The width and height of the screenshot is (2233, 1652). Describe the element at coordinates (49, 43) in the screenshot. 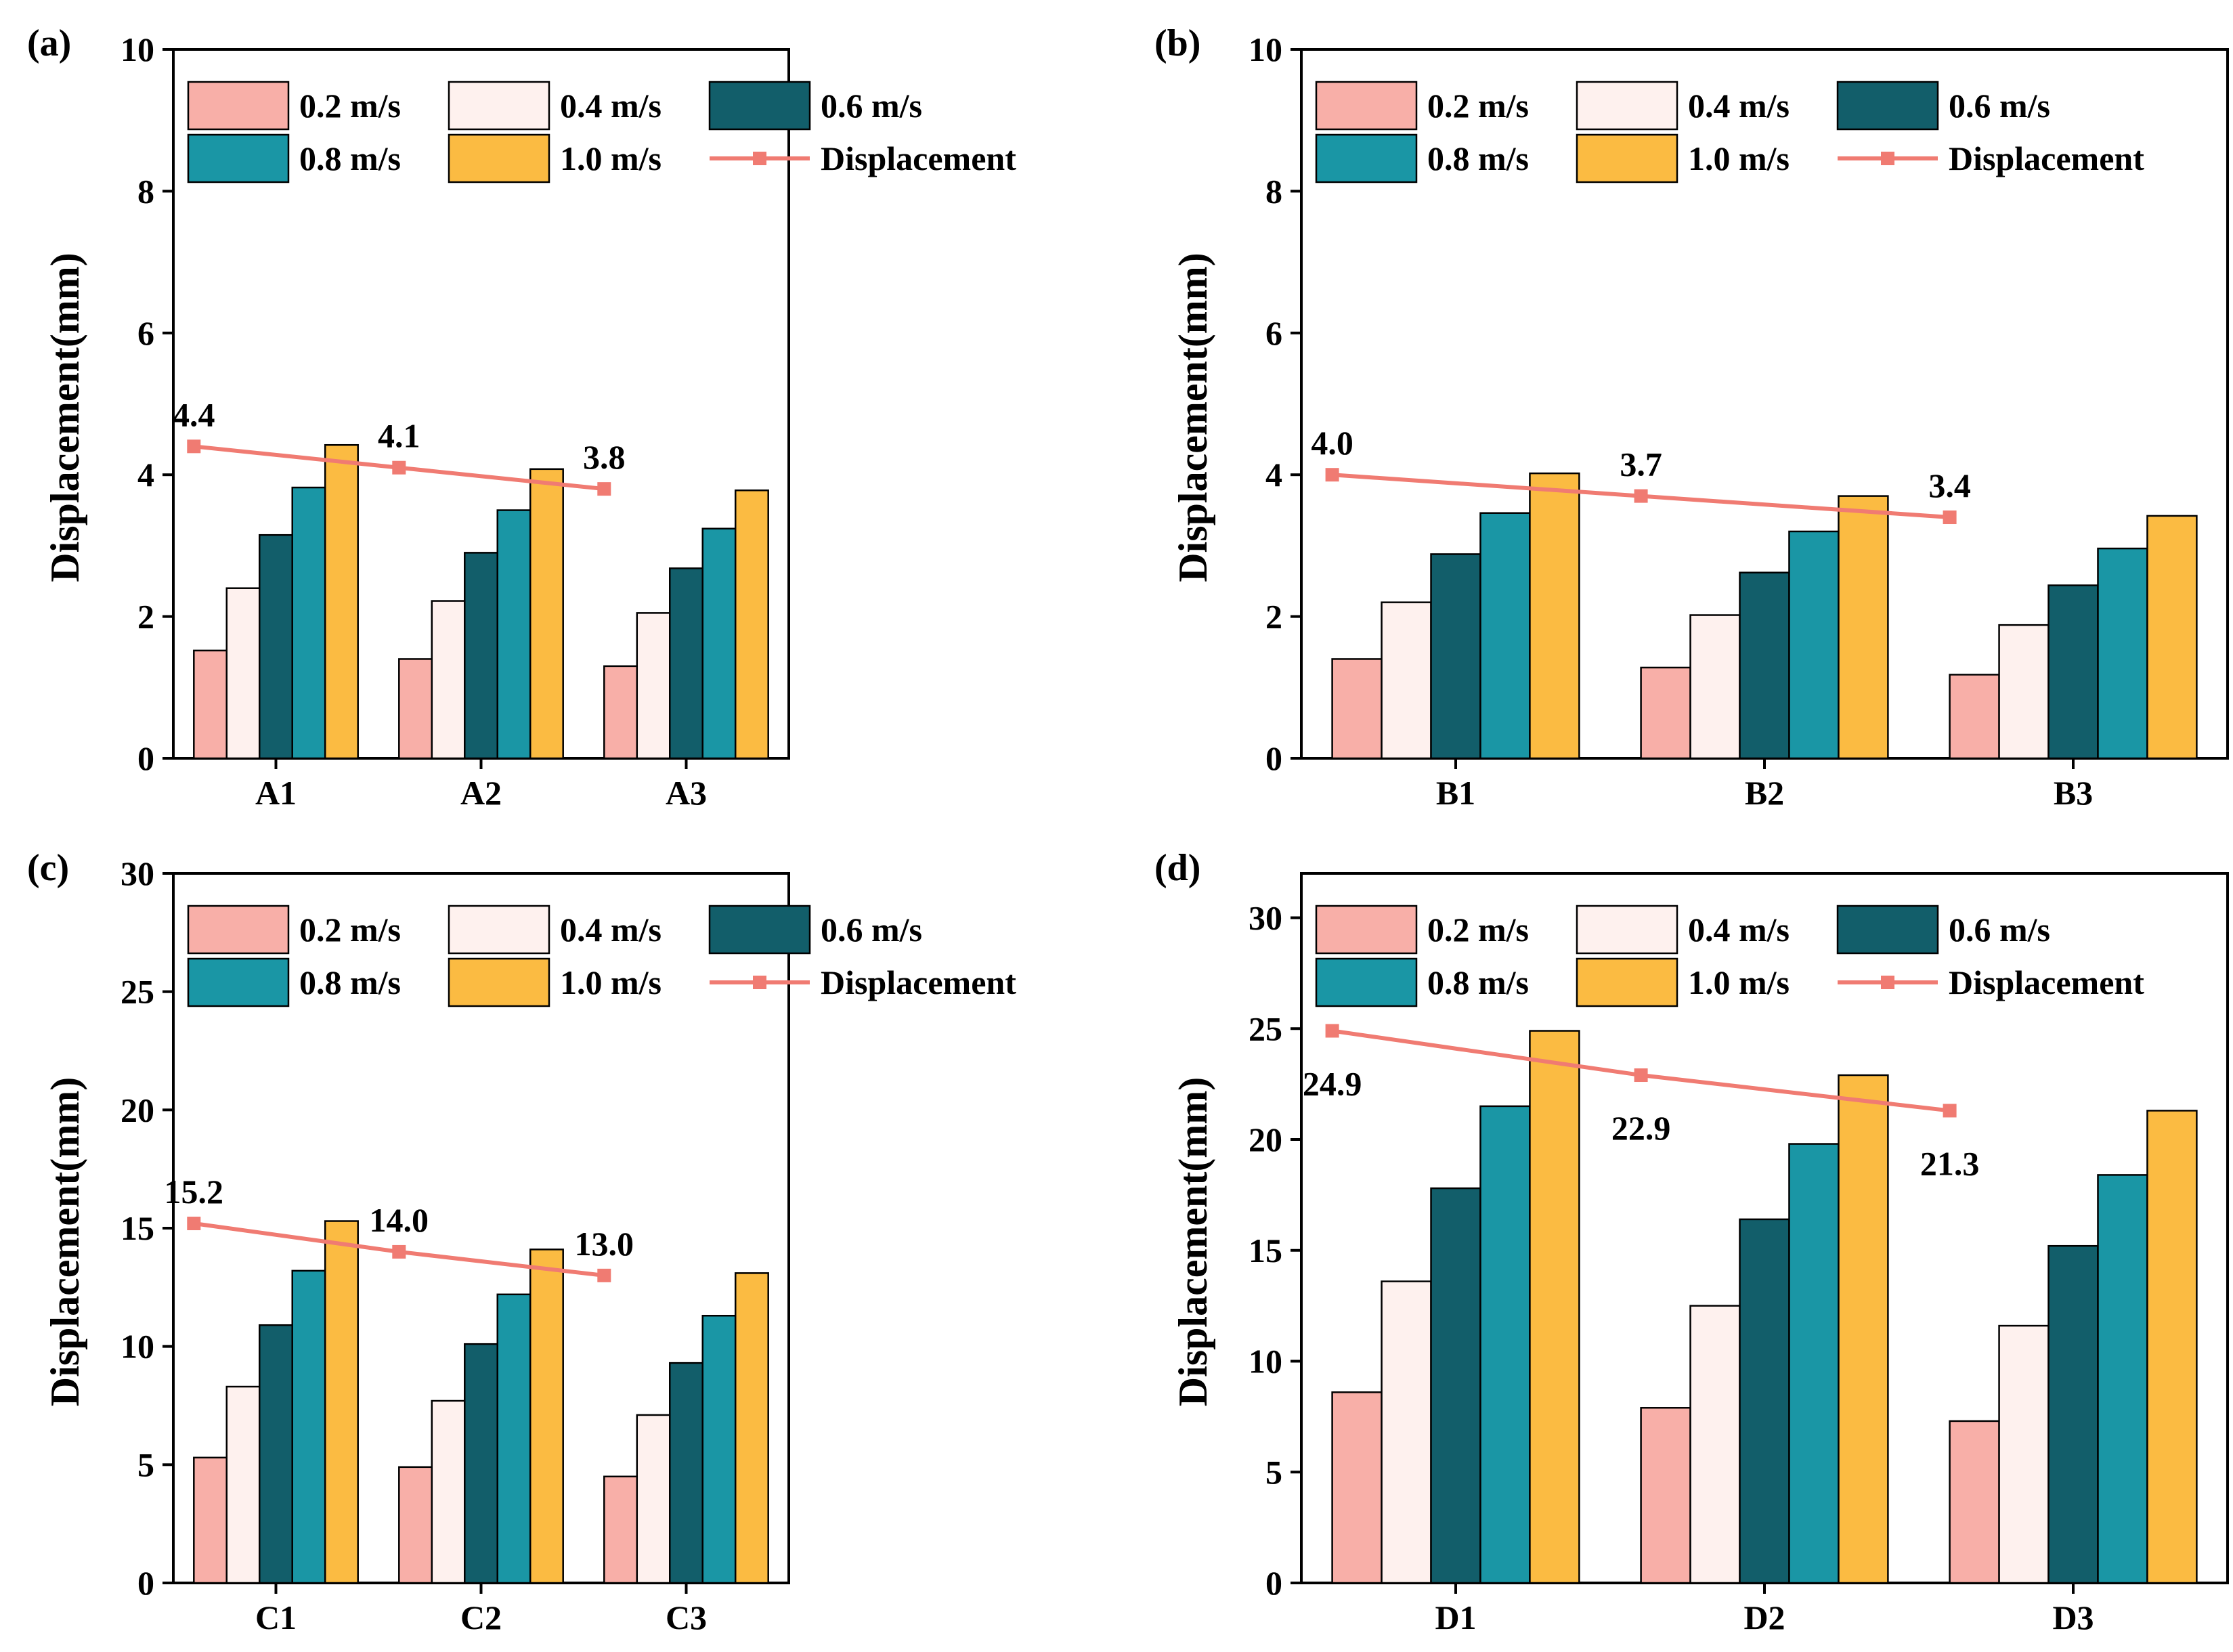

I see `panel-label: (a)` at that location.